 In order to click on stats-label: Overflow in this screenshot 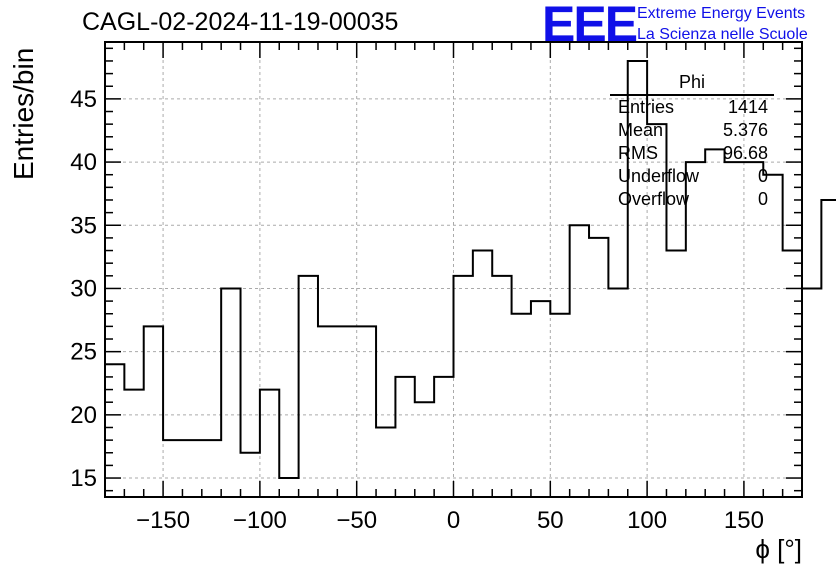, I will do `click(654, 199)`.